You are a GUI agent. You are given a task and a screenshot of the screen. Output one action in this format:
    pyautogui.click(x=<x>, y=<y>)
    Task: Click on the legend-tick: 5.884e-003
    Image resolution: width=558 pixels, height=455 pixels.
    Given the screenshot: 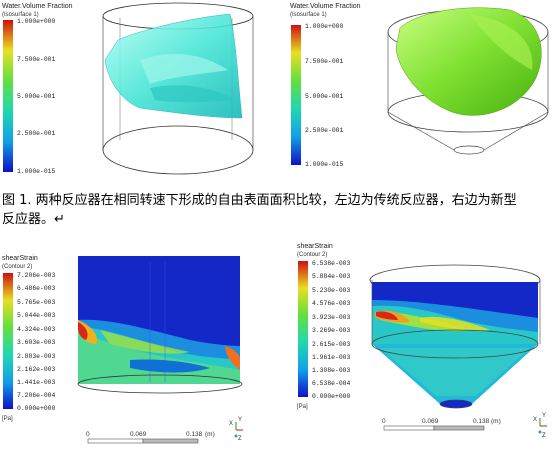 What is the action you would take?
    pyautogui.click(x=331, y=276)
    